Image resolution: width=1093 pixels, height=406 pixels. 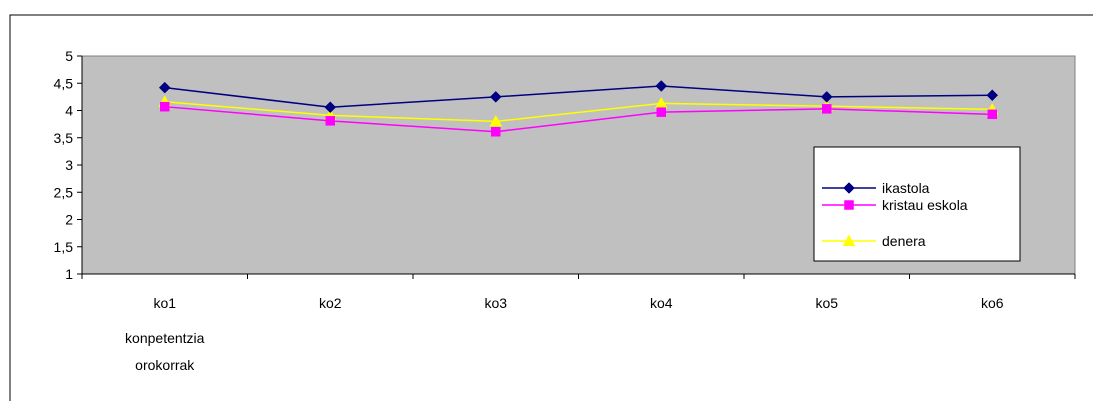 What do you see at coordinates (992, 303) in the screenshot?
I see `x-tick-label-ko6: ko6` at bounding box center [992, 303].